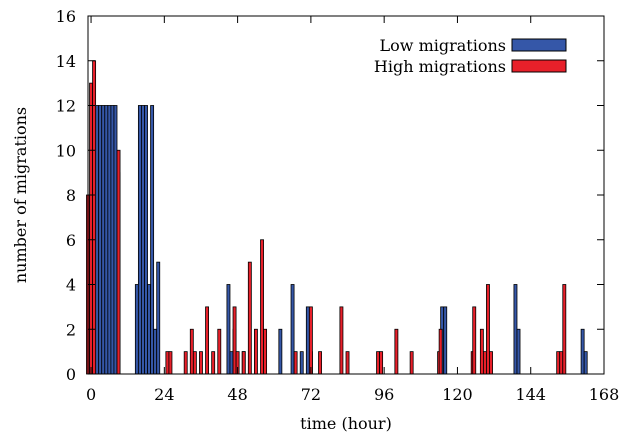 The width and height of the screenshot is (634, 434). What do you see at coordinates (384, 394) in the screenshot?
I see `x-tick-label-4: 96` at bounding box center [384, 394].